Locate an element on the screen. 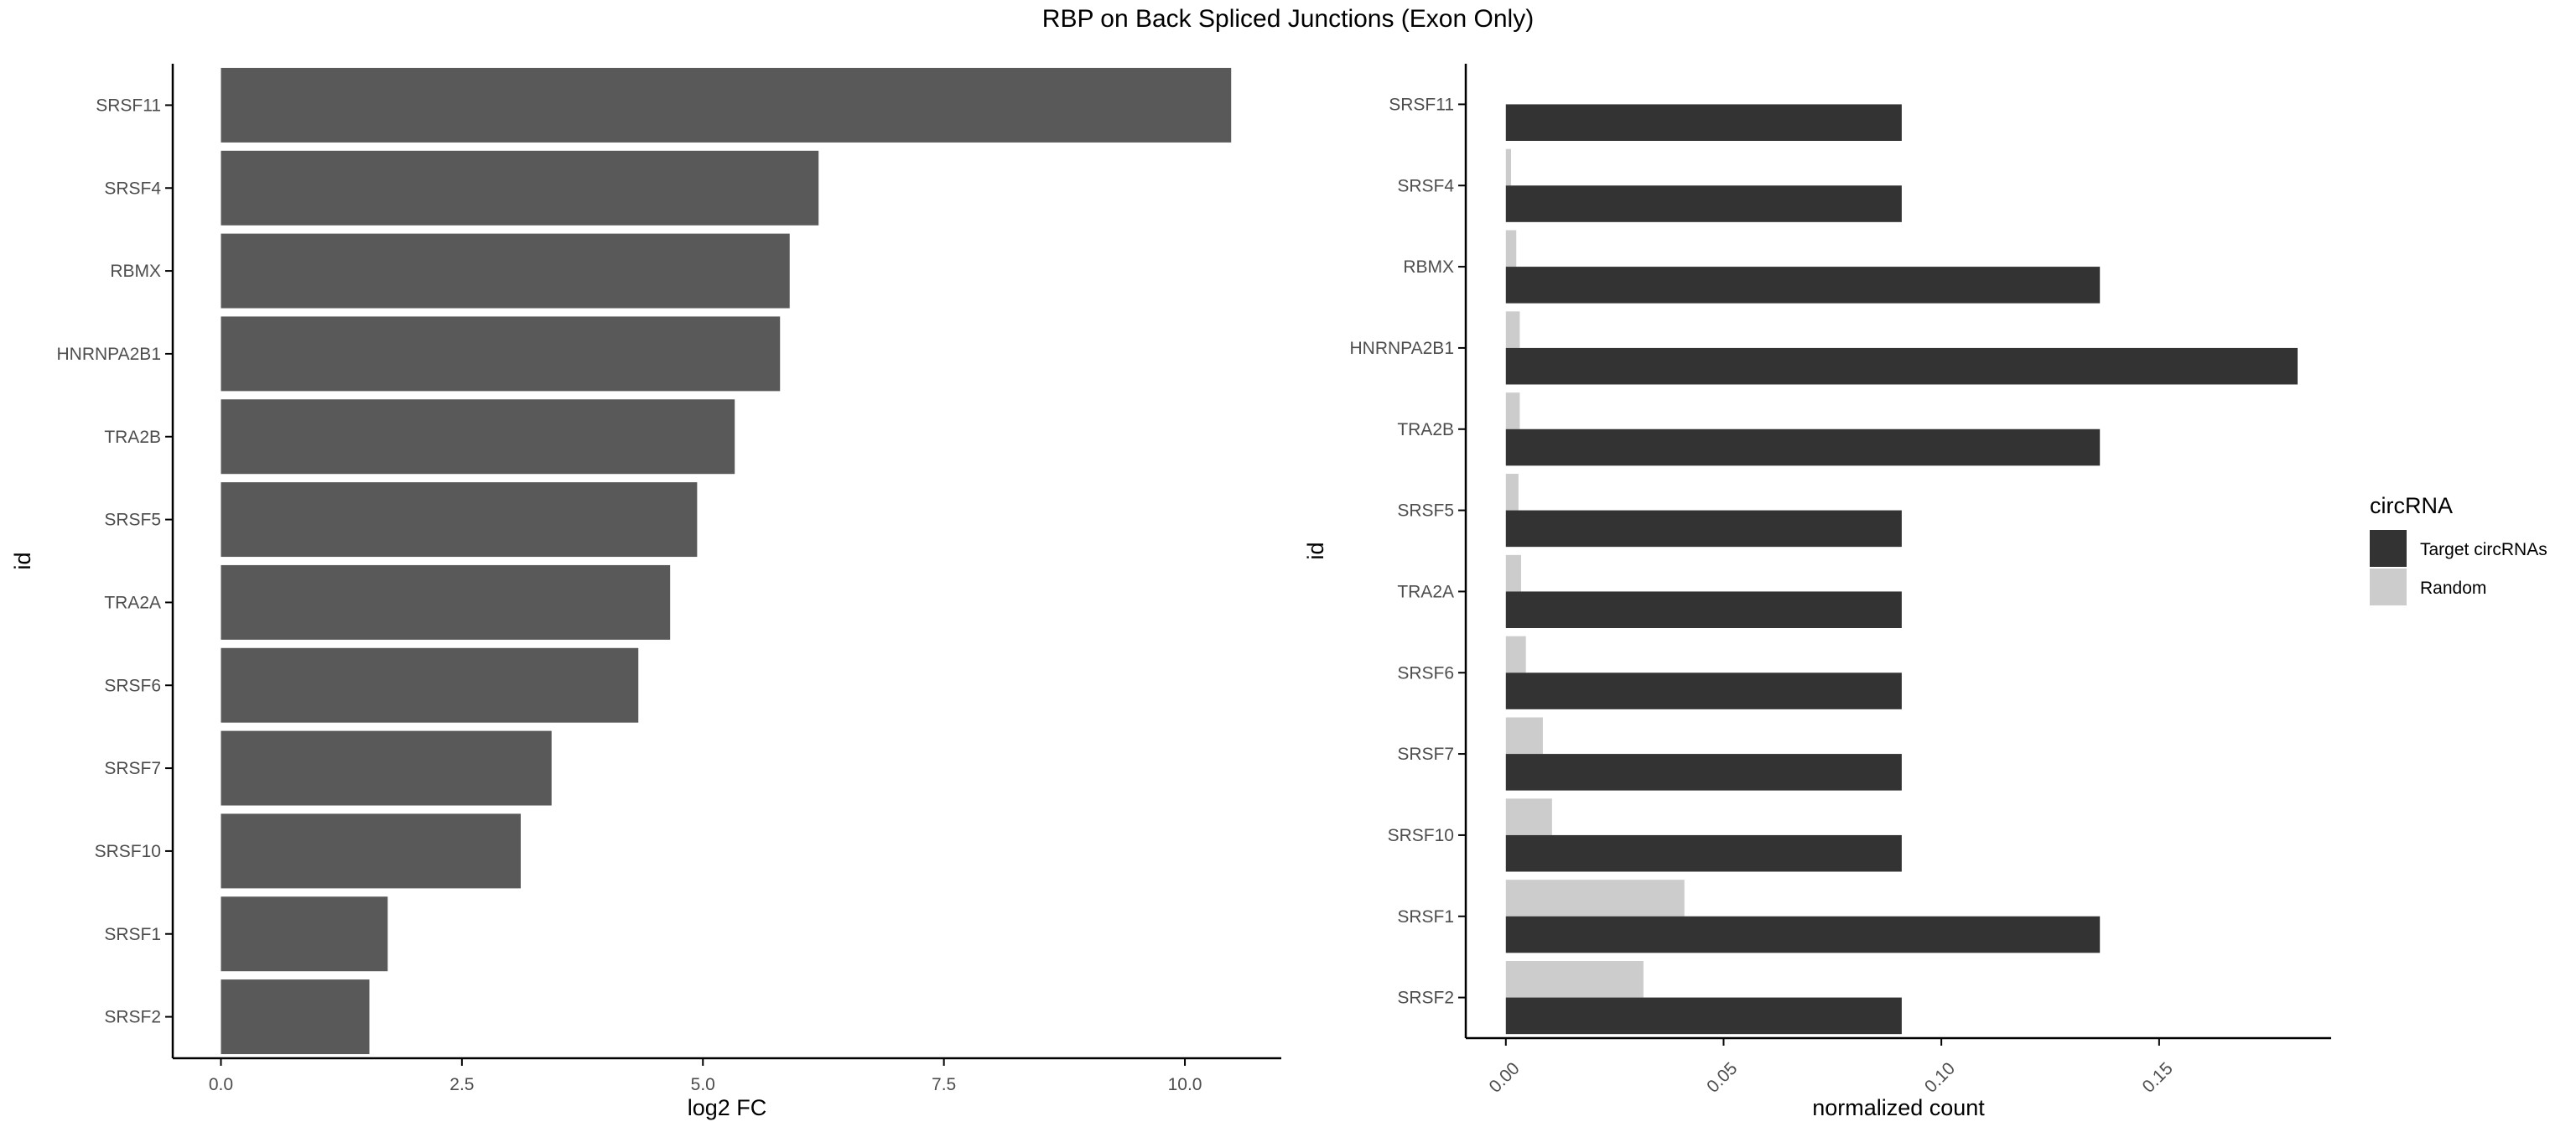  x-tick-label: 2.5 is located at coordinates (461, 1084).